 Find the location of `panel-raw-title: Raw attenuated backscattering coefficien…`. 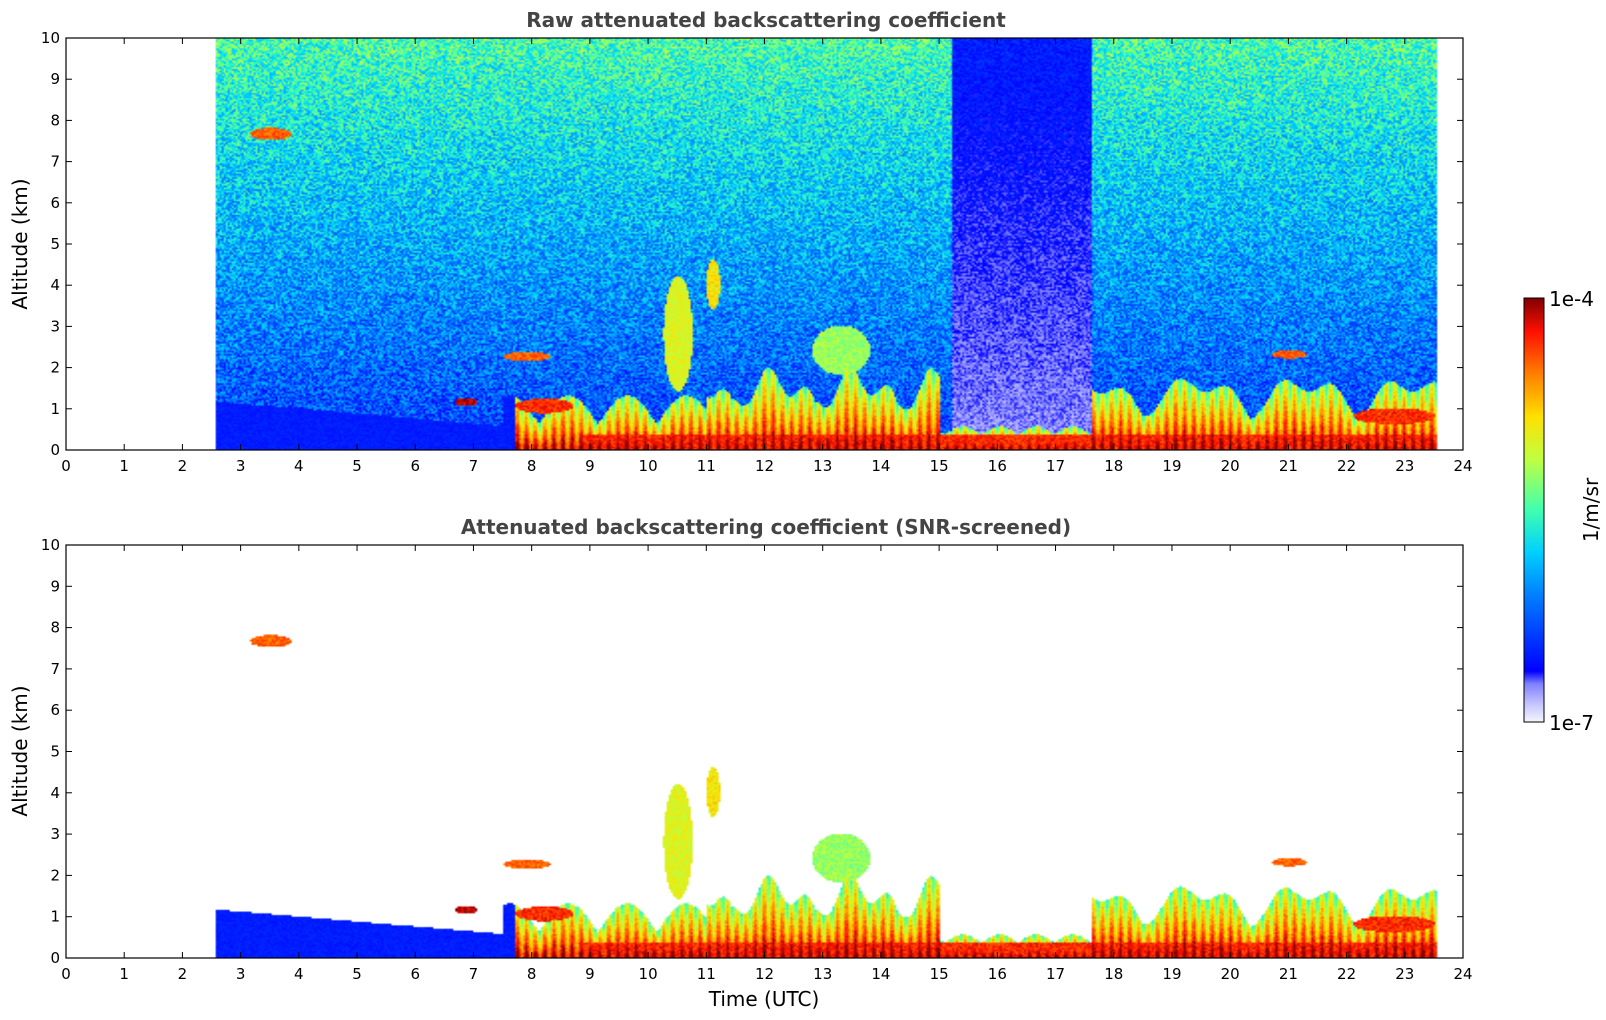

panel-raw-title: Raw attenuated backscattering coefficien… is located at coordinates (766, 20).